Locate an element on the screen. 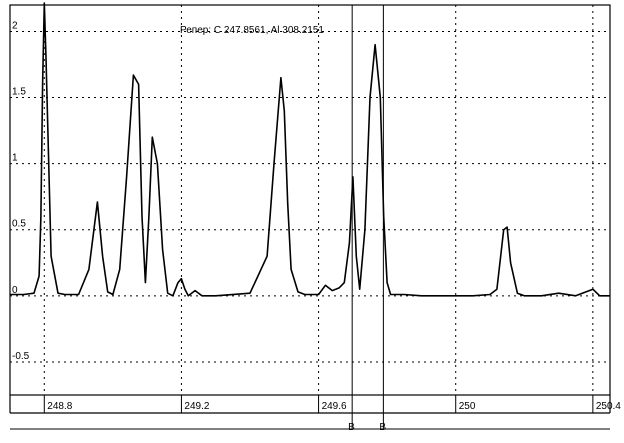  y-tick-label: 0.5 is located at coordinates (19, 224).